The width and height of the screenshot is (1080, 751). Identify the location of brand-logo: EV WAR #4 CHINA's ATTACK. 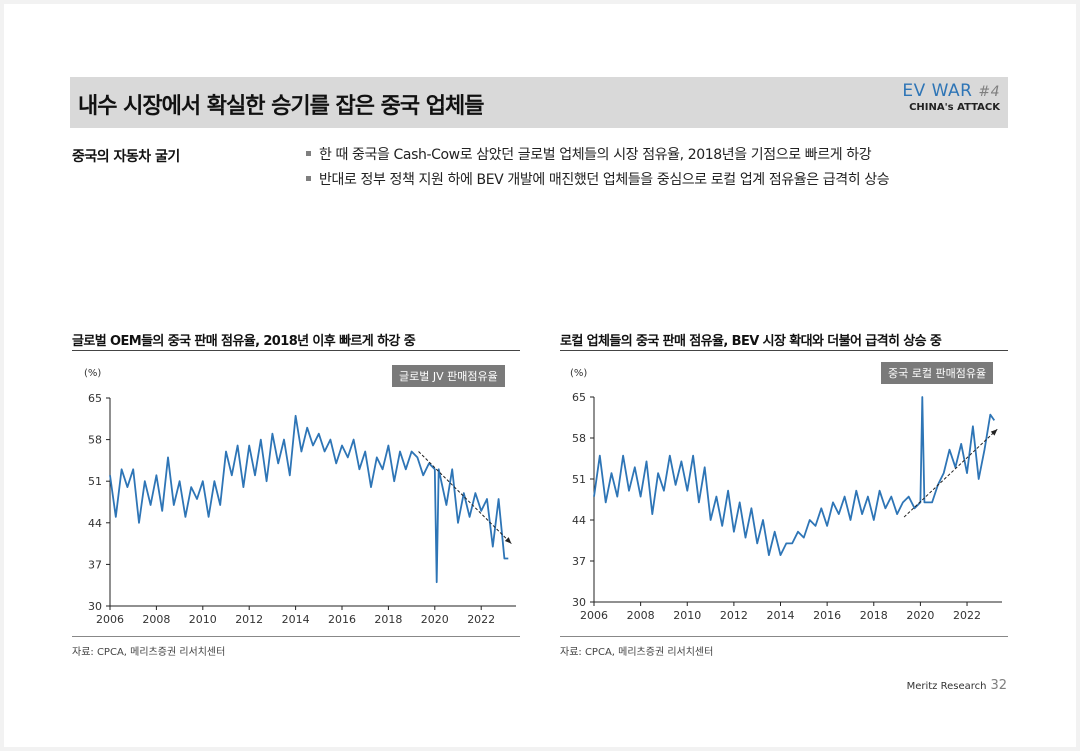
(945, 98).